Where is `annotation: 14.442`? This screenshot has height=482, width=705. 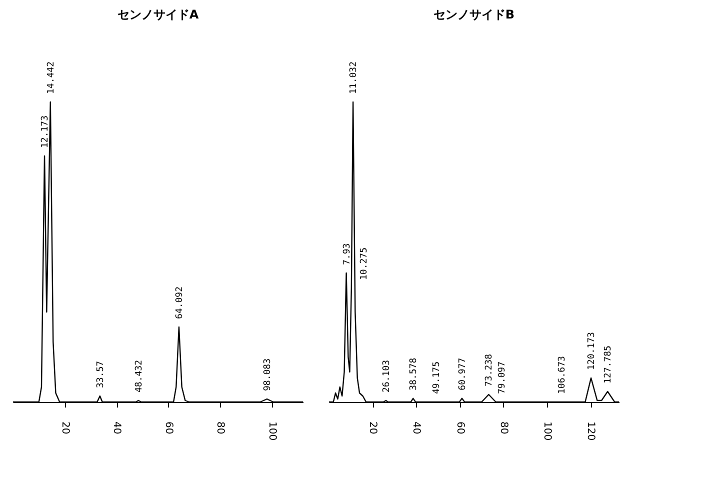 annotation: 14.442 is located at coordinates (51, 77).